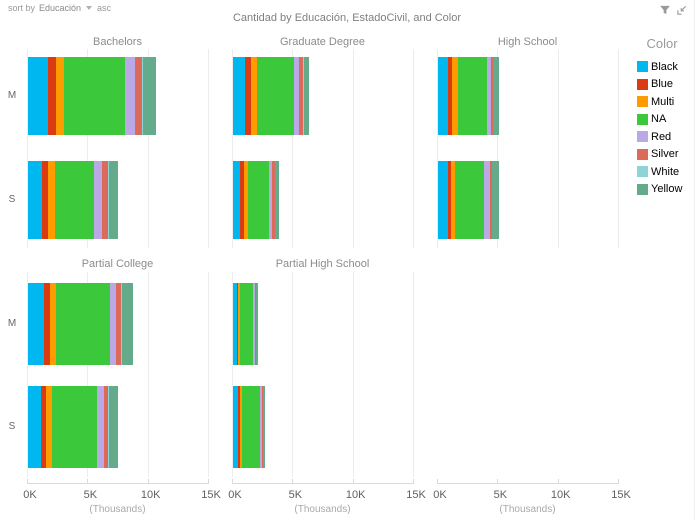 The width and height of the screenshot is (695, 520). I want to click on legend-item-silver: Silver, so click(662, 155).